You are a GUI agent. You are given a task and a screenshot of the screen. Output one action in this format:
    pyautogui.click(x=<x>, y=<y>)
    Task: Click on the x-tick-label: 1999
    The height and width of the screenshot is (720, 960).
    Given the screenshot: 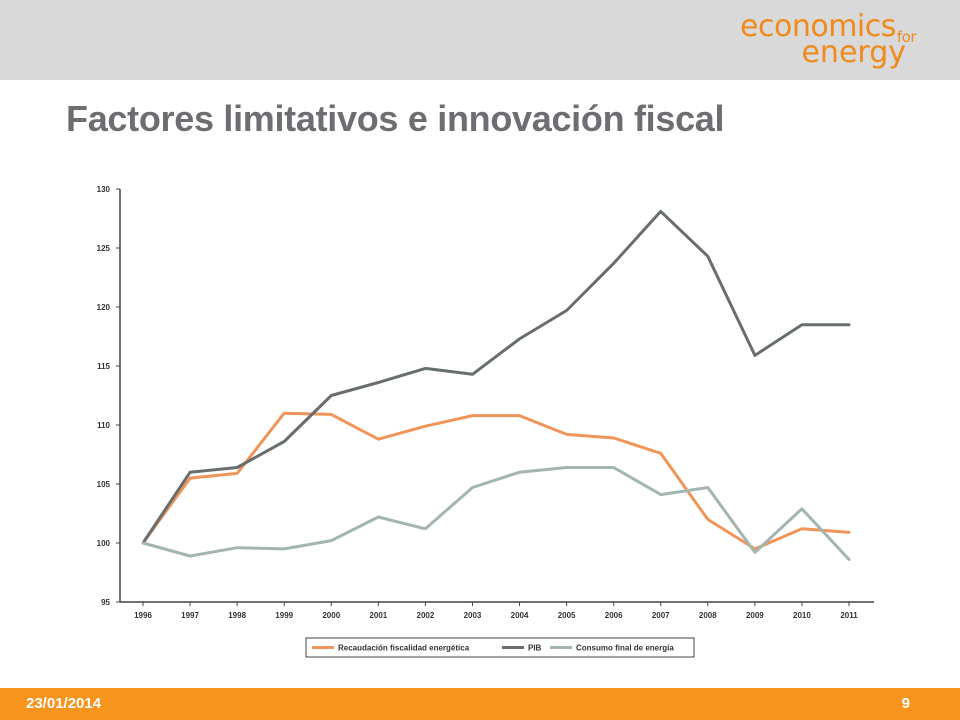 What is the action you would take?
    pyautogui.click(x=284, y=615)
    